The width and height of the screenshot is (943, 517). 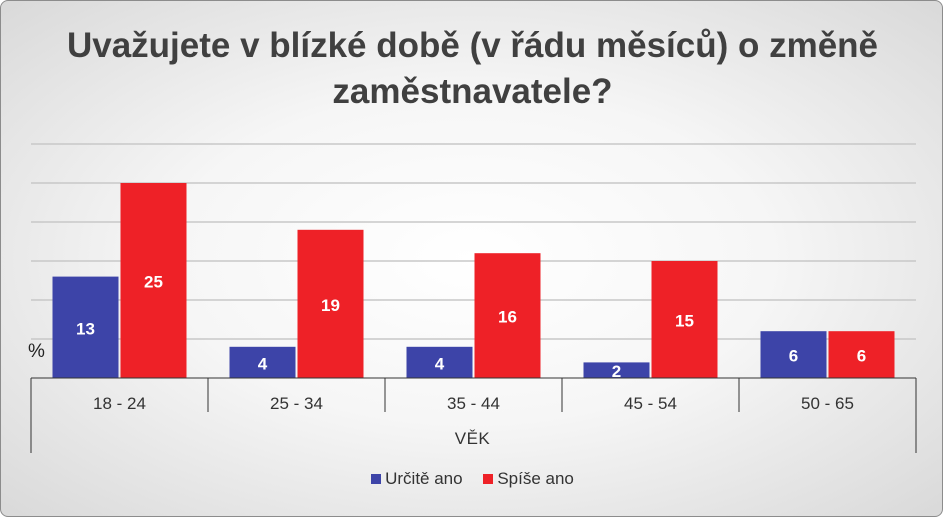 I want to click on data-label: 25, so click(x=153, y=282).